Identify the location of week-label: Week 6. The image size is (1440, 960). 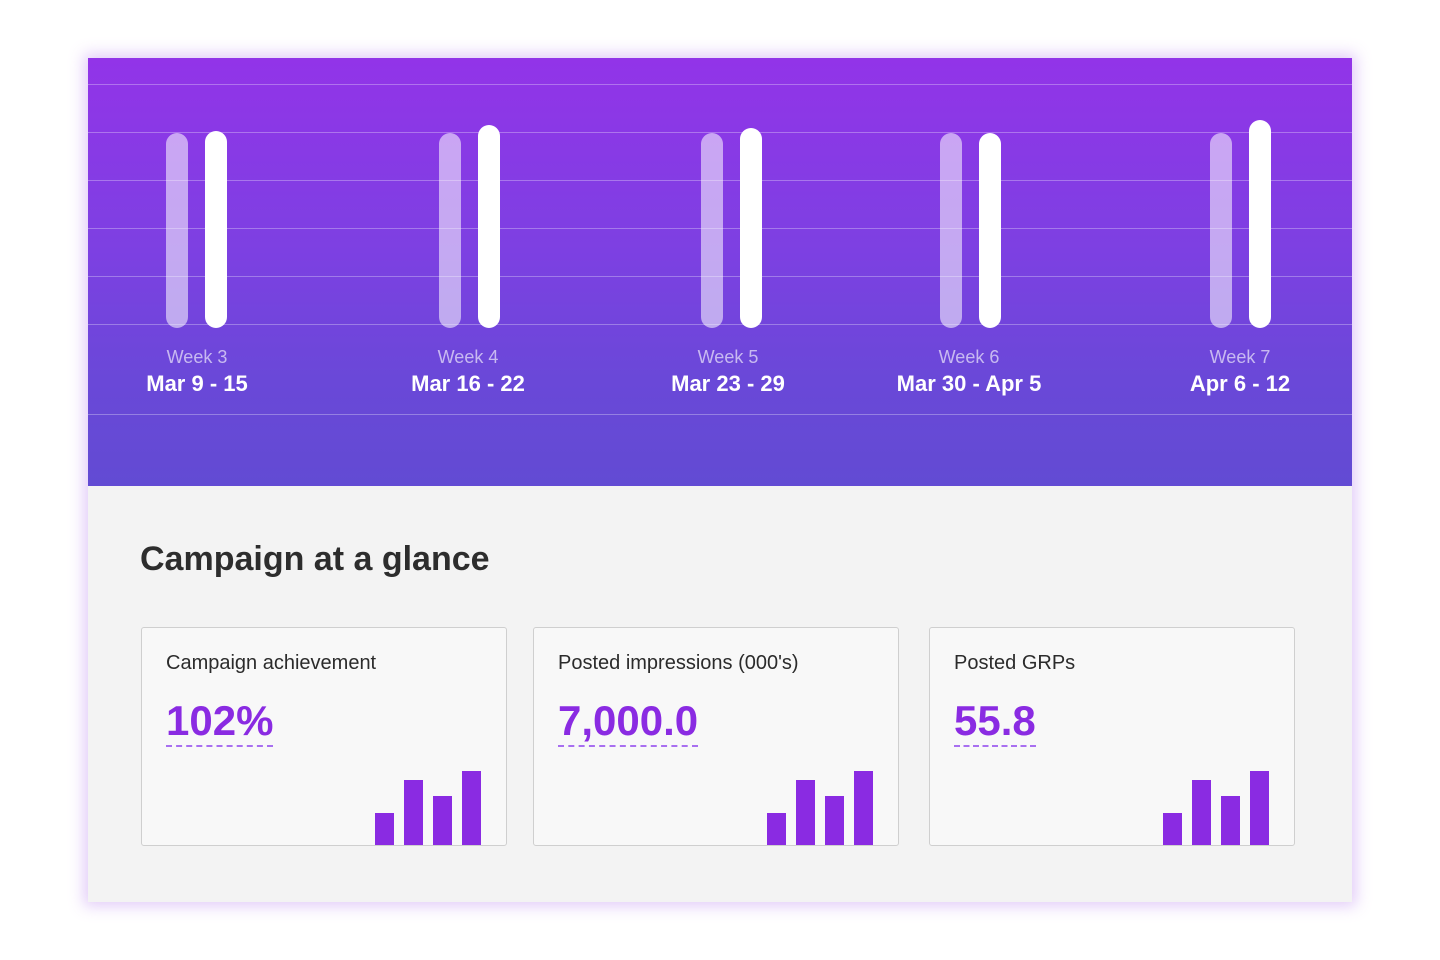
(969, 357).